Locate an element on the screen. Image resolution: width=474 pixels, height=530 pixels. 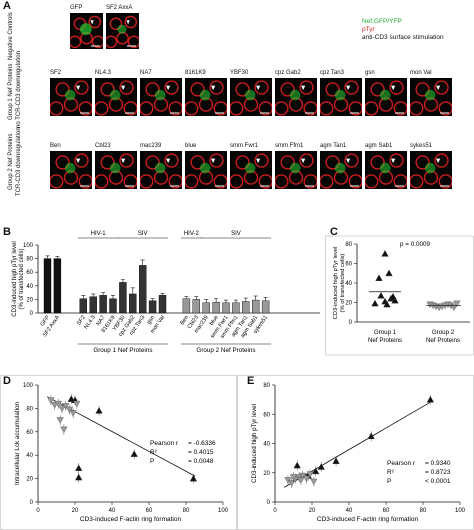
micrograph-tile-smm-fwr1 is located at coordinates (251, 170).